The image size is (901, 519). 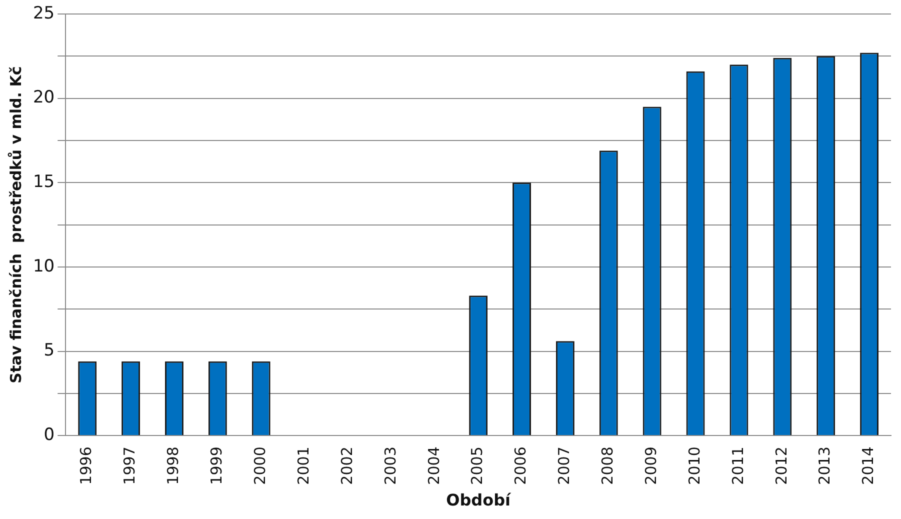 I want to click on y-tick-label: 5, so click(x=49, y=350).